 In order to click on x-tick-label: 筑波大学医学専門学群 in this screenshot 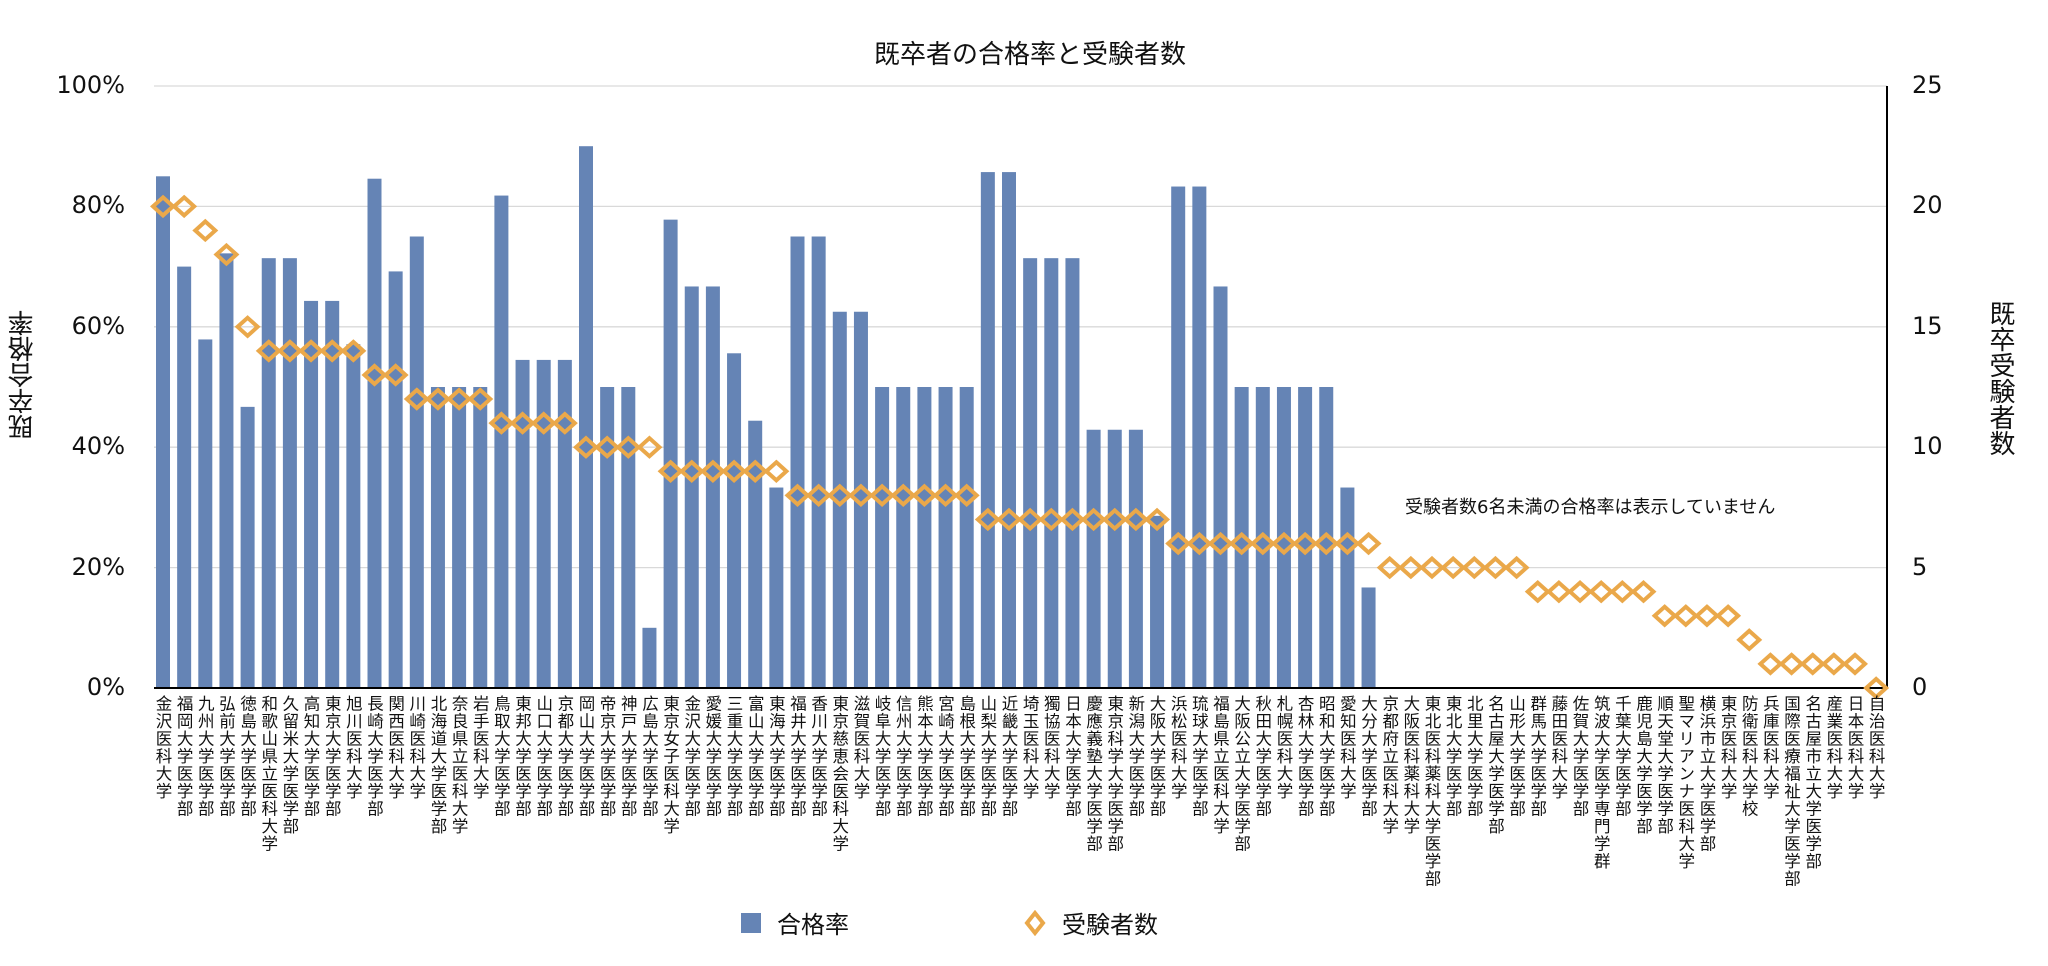, I will do `click(1601, 782)`.